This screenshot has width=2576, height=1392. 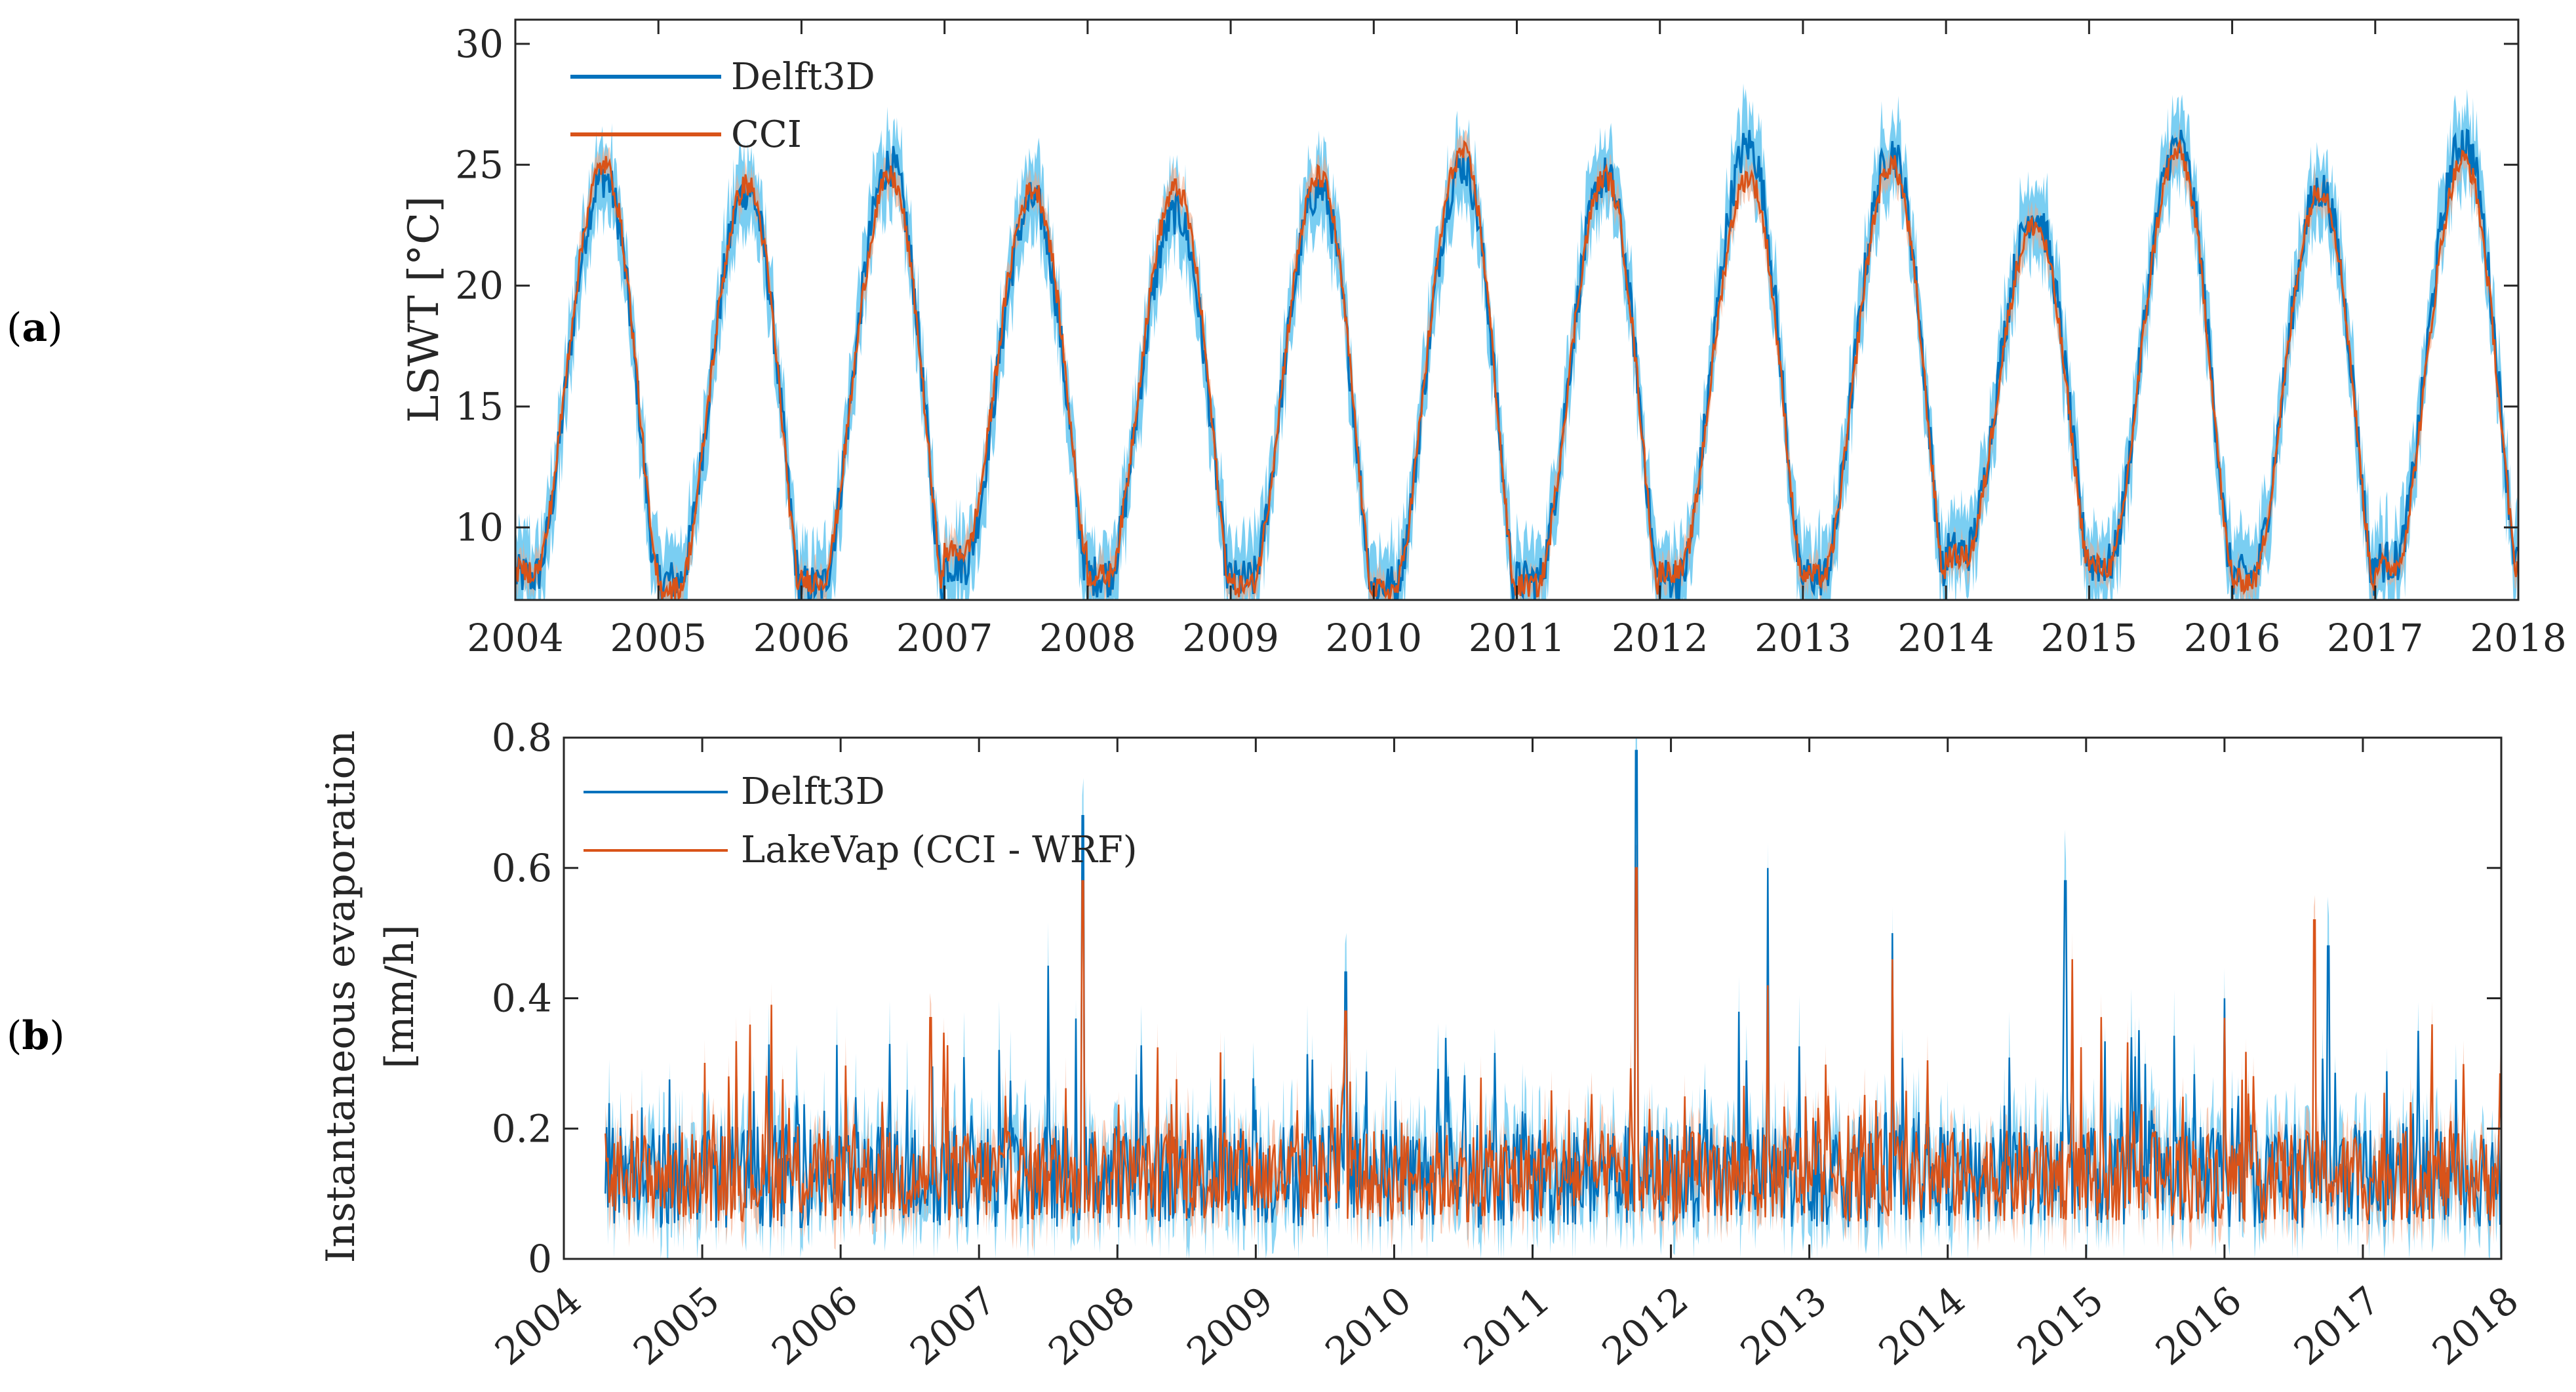 What do you see at coordinates (1373, 638) in the screenshot?
I see `lswt-xtick-label: 2010` at bounding box center [1373, 638].